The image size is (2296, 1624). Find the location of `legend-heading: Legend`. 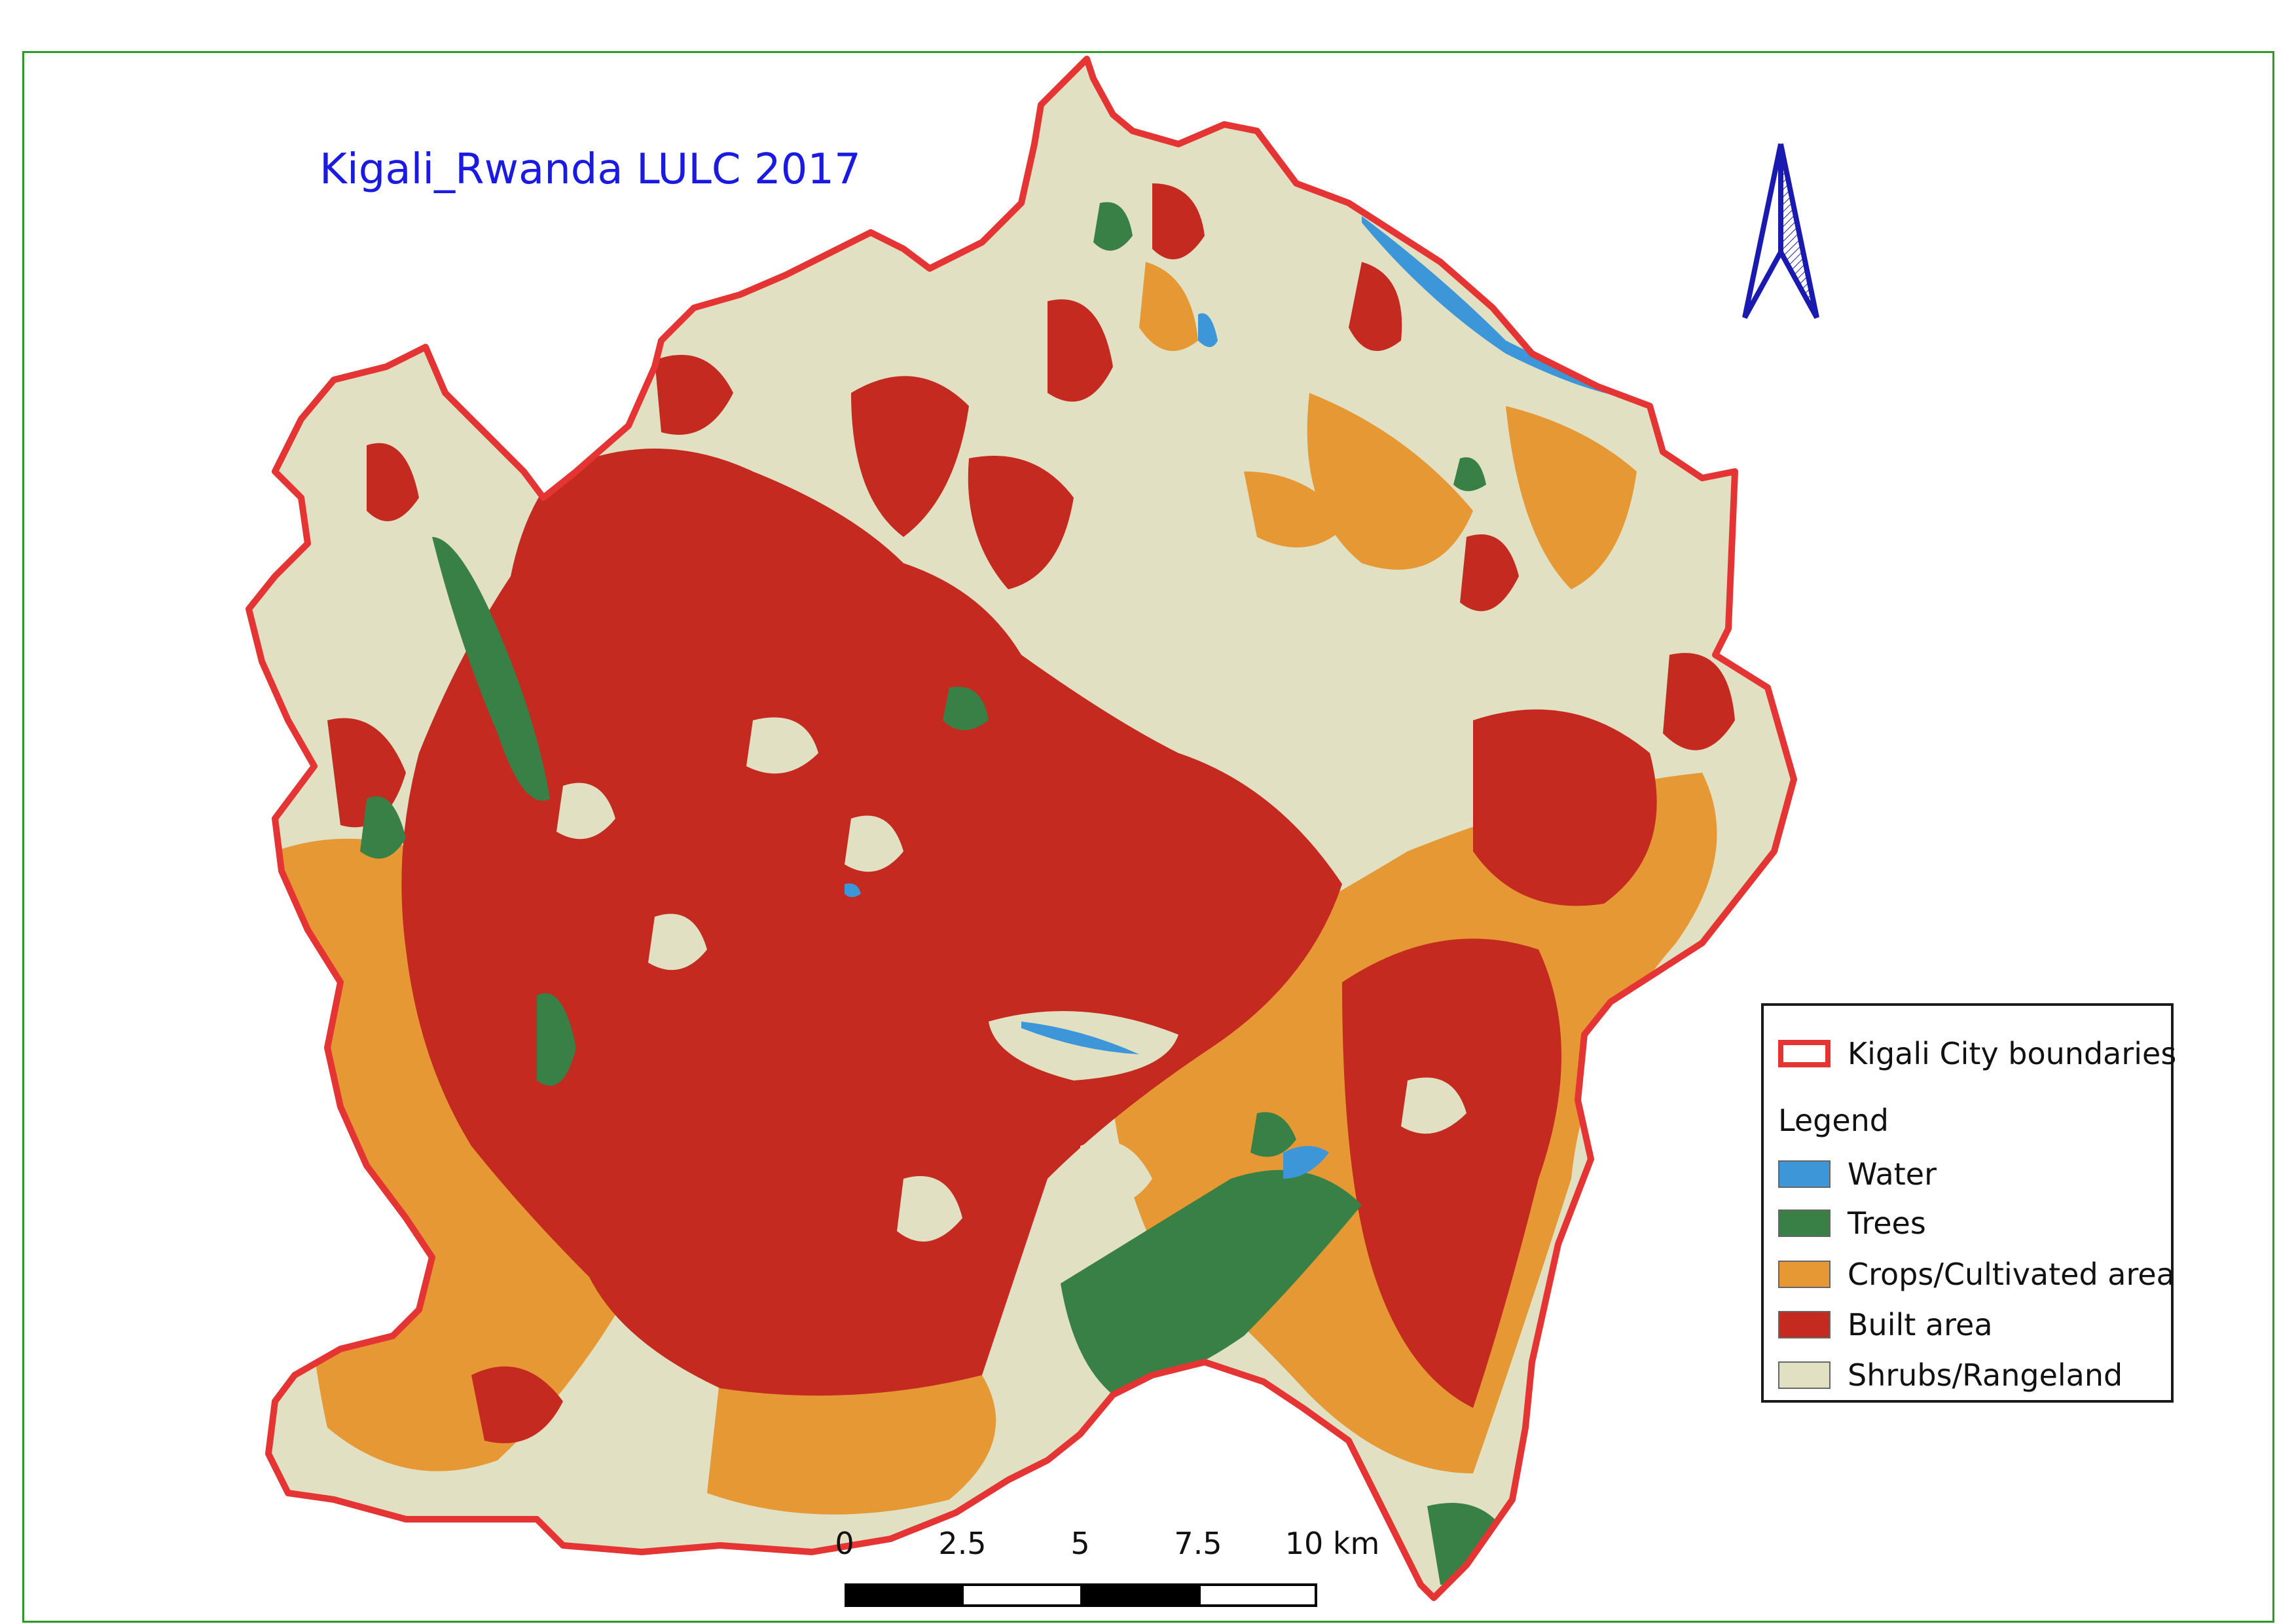

legend-heading: Legend is located at coordinates (1833, 1120).